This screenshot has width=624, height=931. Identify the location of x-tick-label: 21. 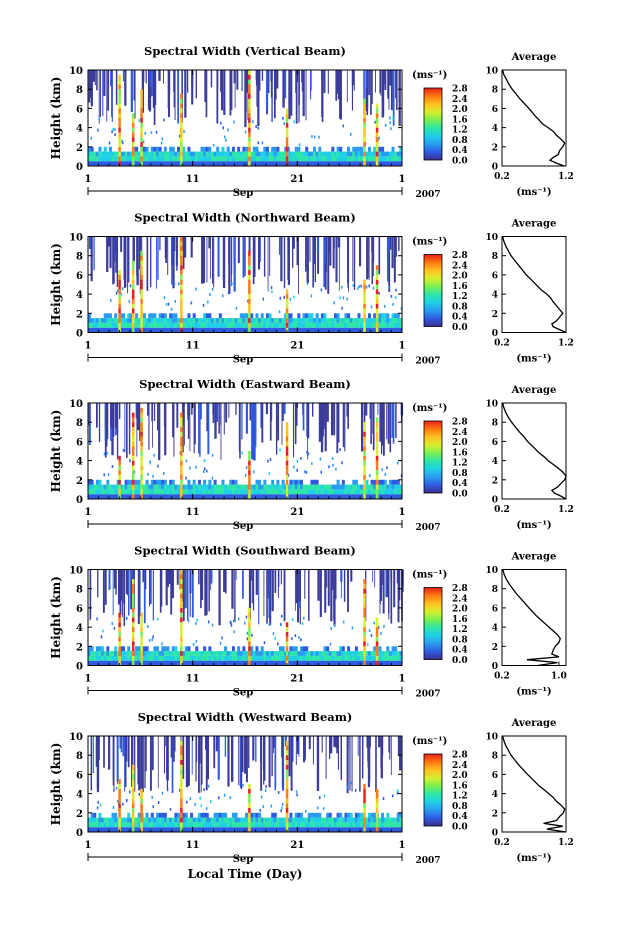
(297, 179).